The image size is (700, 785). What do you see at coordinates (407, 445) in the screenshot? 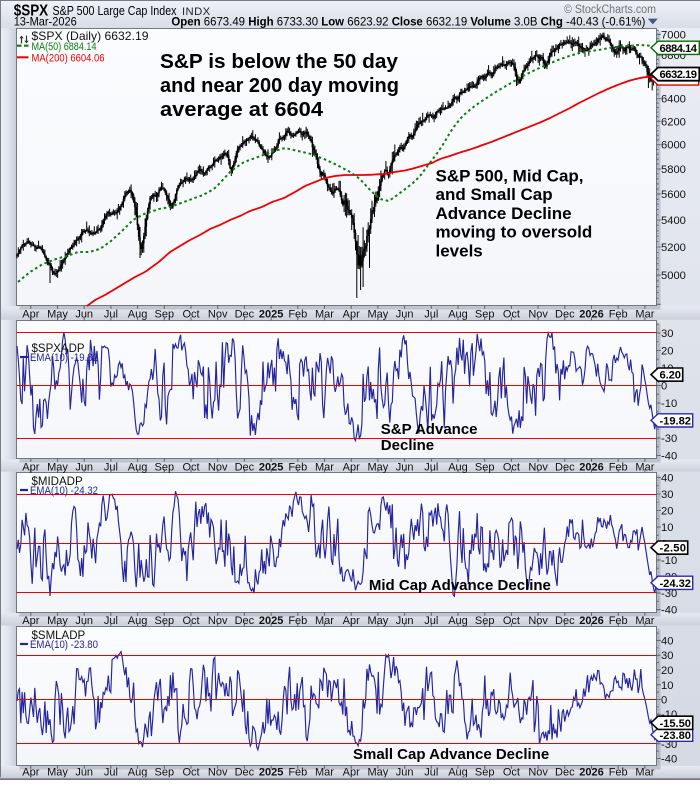
I see `svg-text: Decline` at bounding box center [407, 445].